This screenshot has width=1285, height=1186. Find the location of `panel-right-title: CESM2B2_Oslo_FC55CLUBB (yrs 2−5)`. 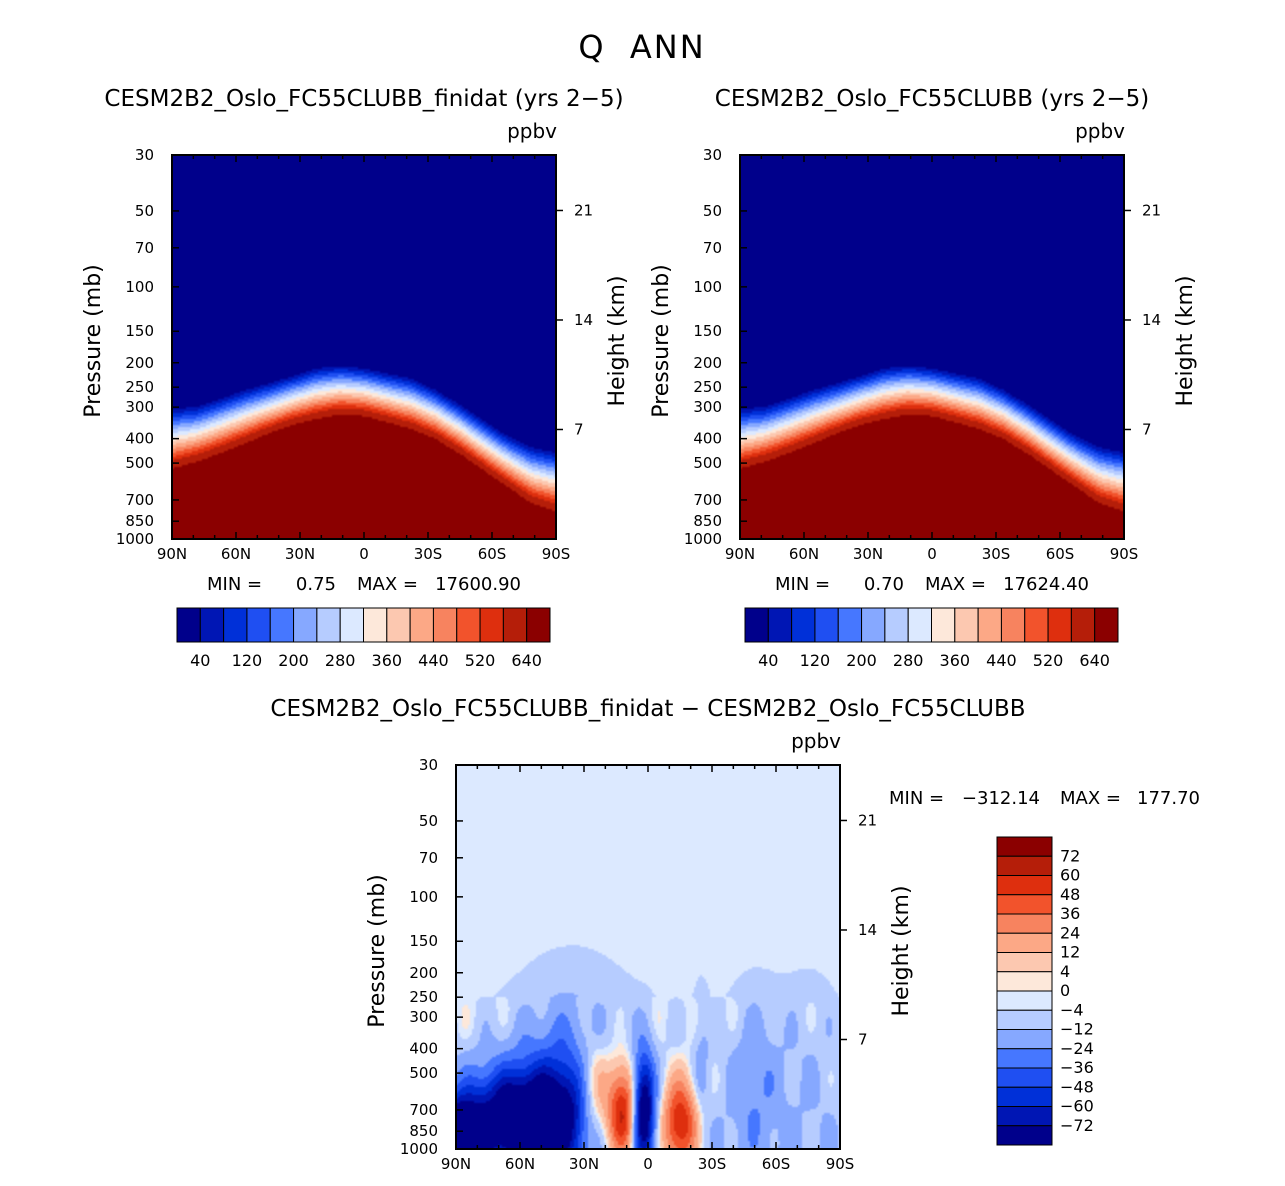

panel-right-title: CESM2B2_Oslo_FC55CLUBB (yrs 2−5) is located at coordinates (932, 99).